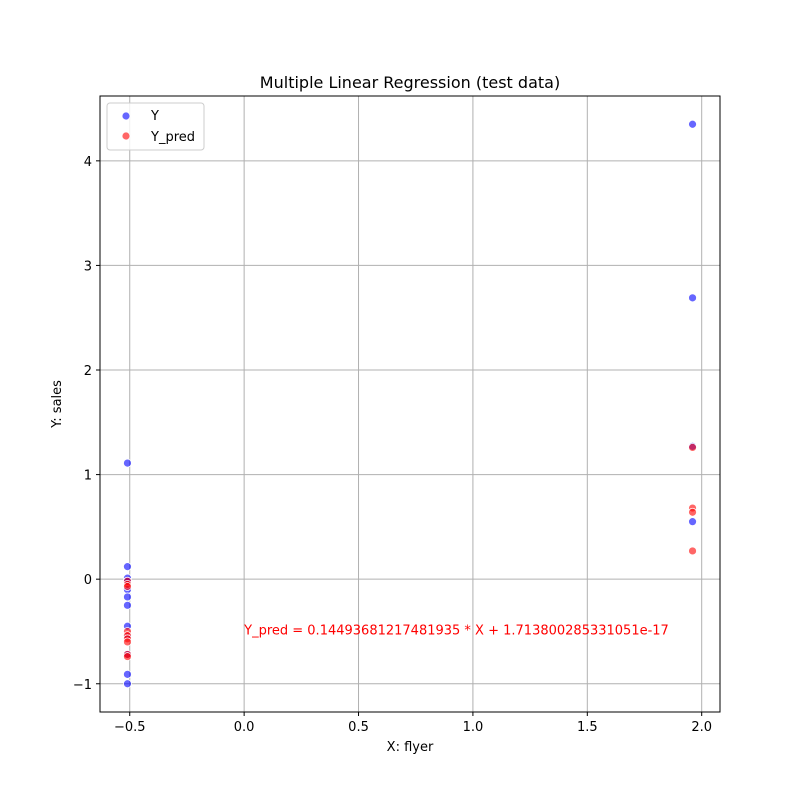 Image resolution: width=800 pixels, height=800 pixels. What do you see at coordinates (88, 371) in the screenshot?
I see `y-tick-label: 2` at bounding box center [88, 371].